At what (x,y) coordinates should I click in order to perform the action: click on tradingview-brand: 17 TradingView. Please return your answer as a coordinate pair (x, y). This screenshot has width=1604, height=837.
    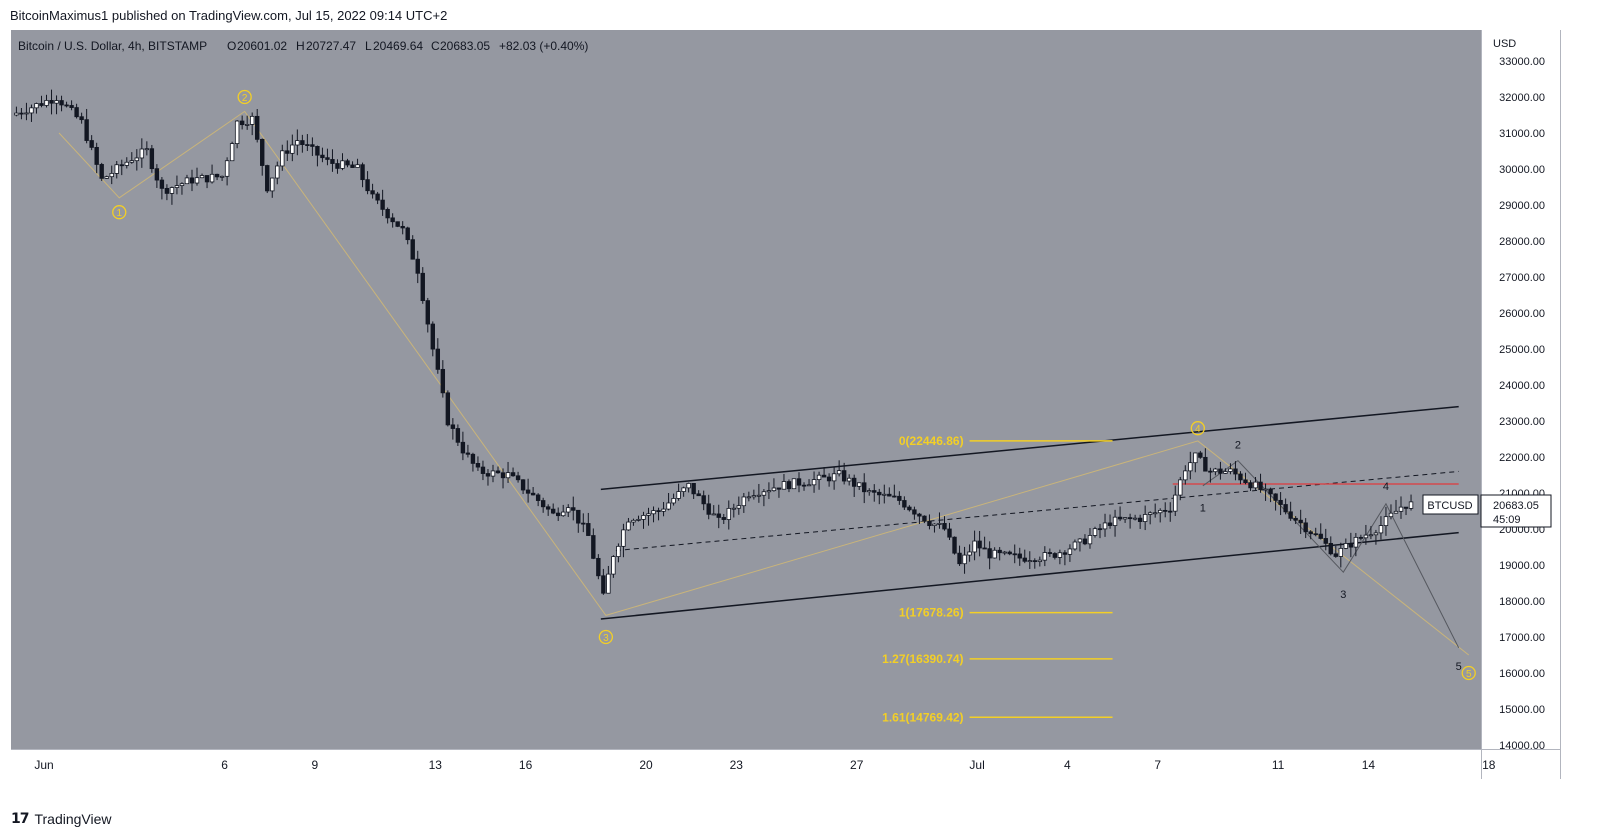
    Looking at the image, I should click on (61, 819).